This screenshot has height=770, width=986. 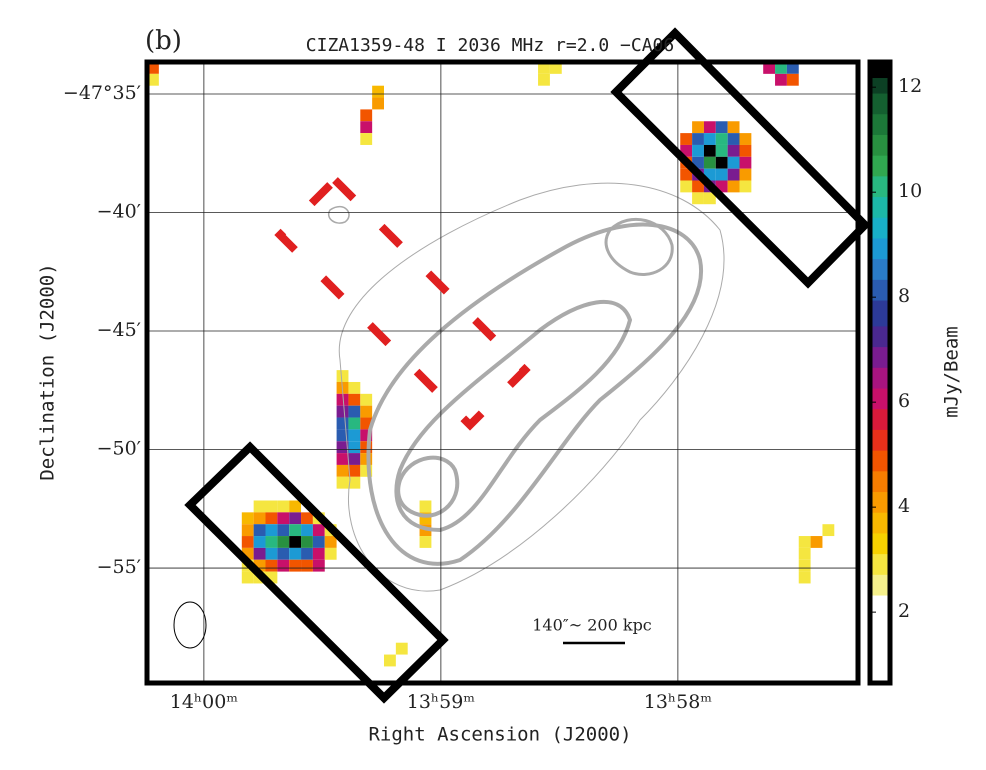 I want to click on y-tick-label: −40′, so click(x=119, y=212).